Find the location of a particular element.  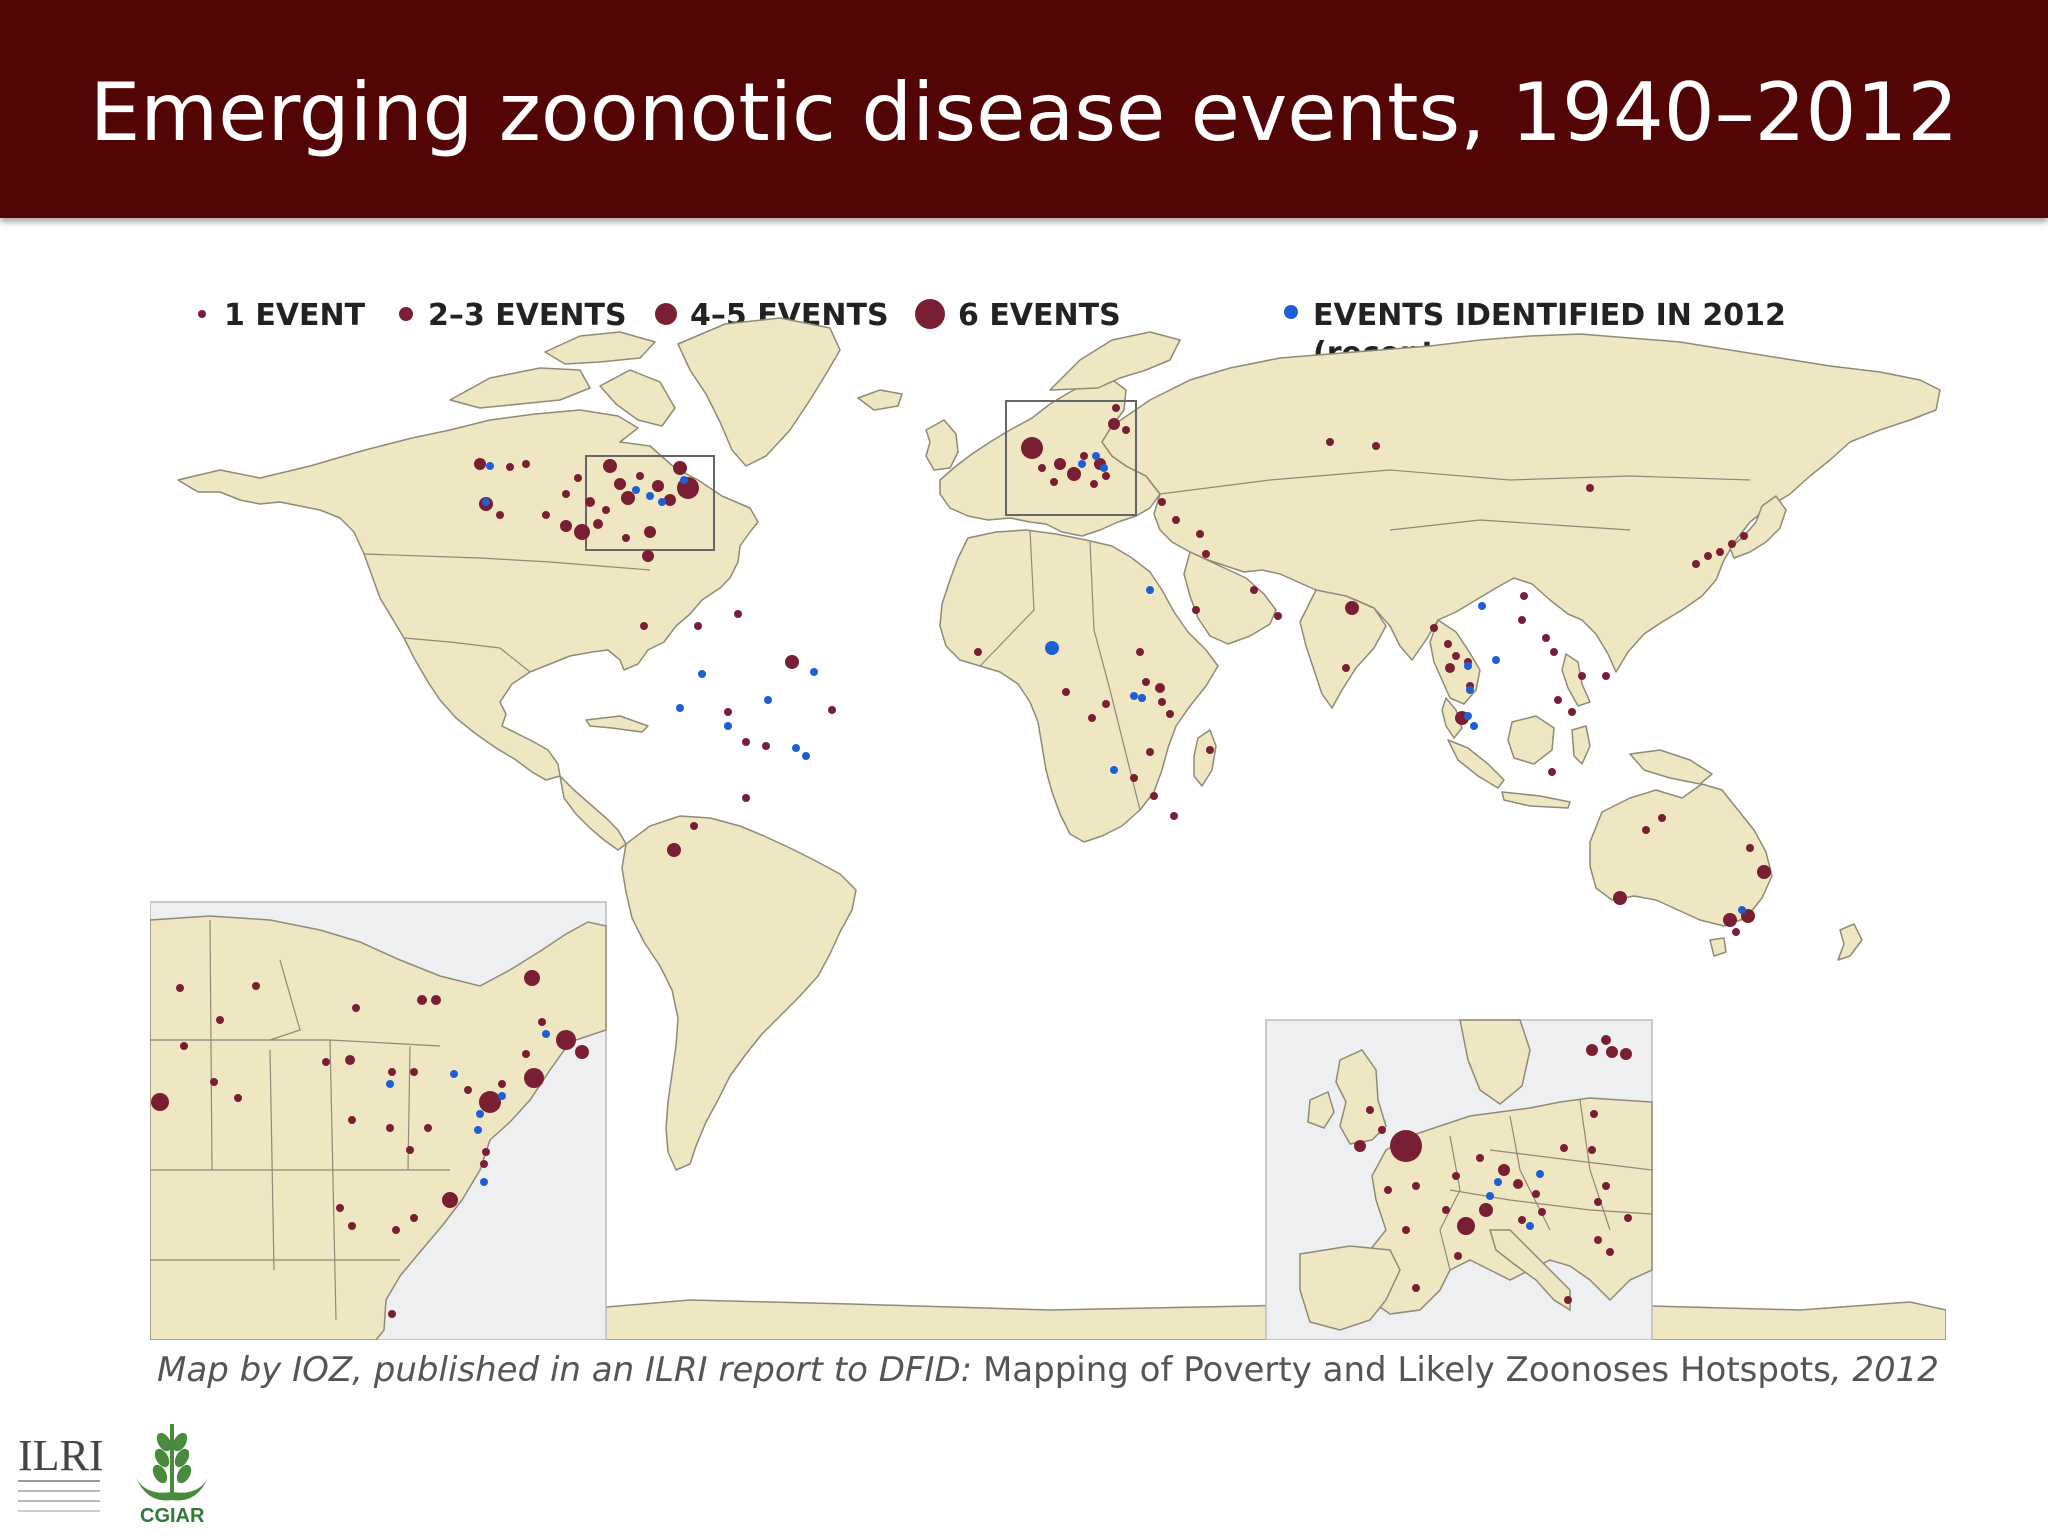

legend-dot-4-5-events is located at coordinates (666, 314).